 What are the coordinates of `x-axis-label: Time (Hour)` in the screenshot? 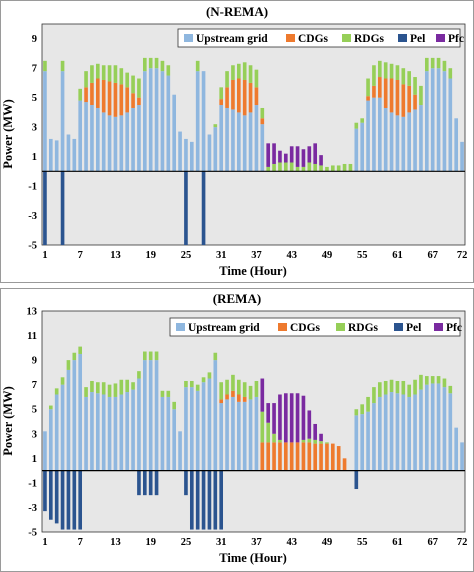 It's located at (252, 271).